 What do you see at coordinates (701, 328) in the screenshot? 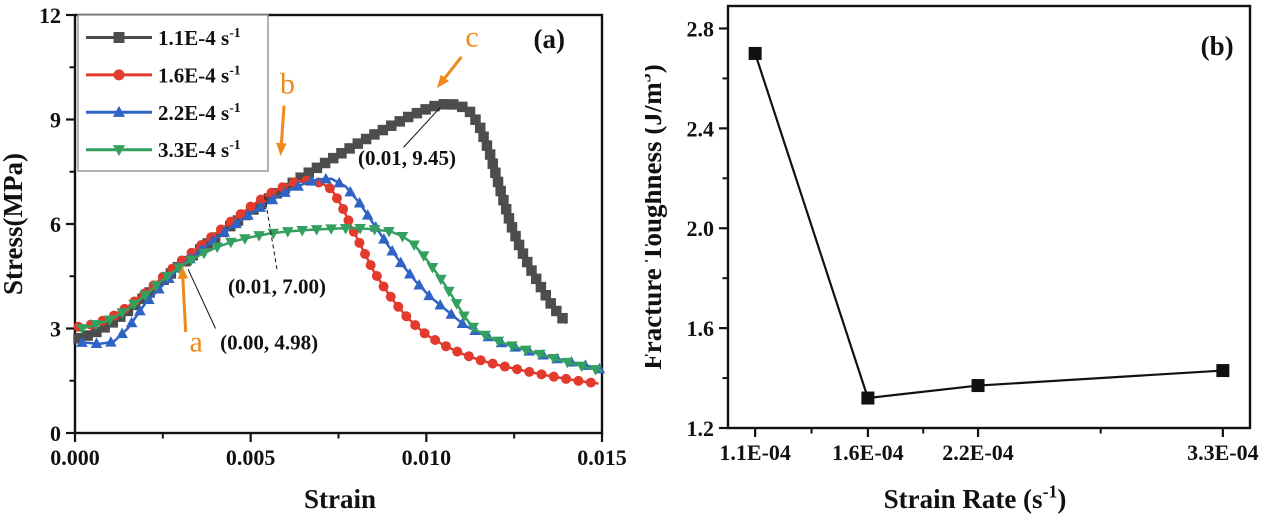
I see `y-tick-label: 1.6` at bounding box center [701, 328].